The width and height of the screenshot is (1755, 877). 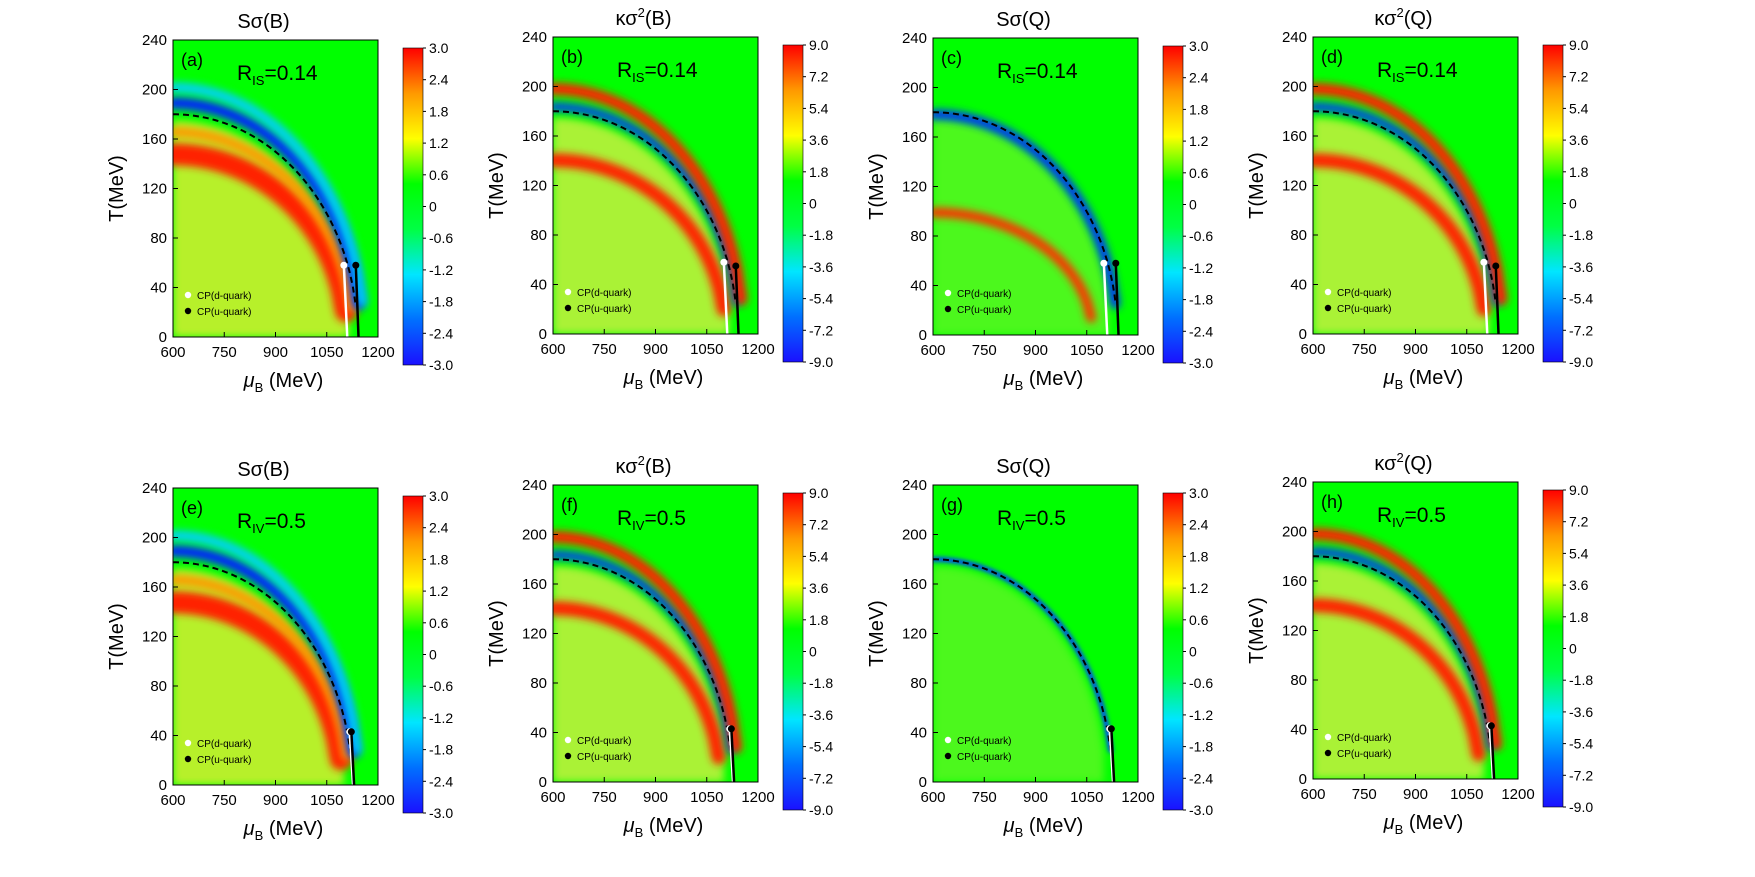 What do you see at coordinates (1517, 349) in the screenshot?
I see `x-tick-label: 1200` at bounding box center [1517, 349].